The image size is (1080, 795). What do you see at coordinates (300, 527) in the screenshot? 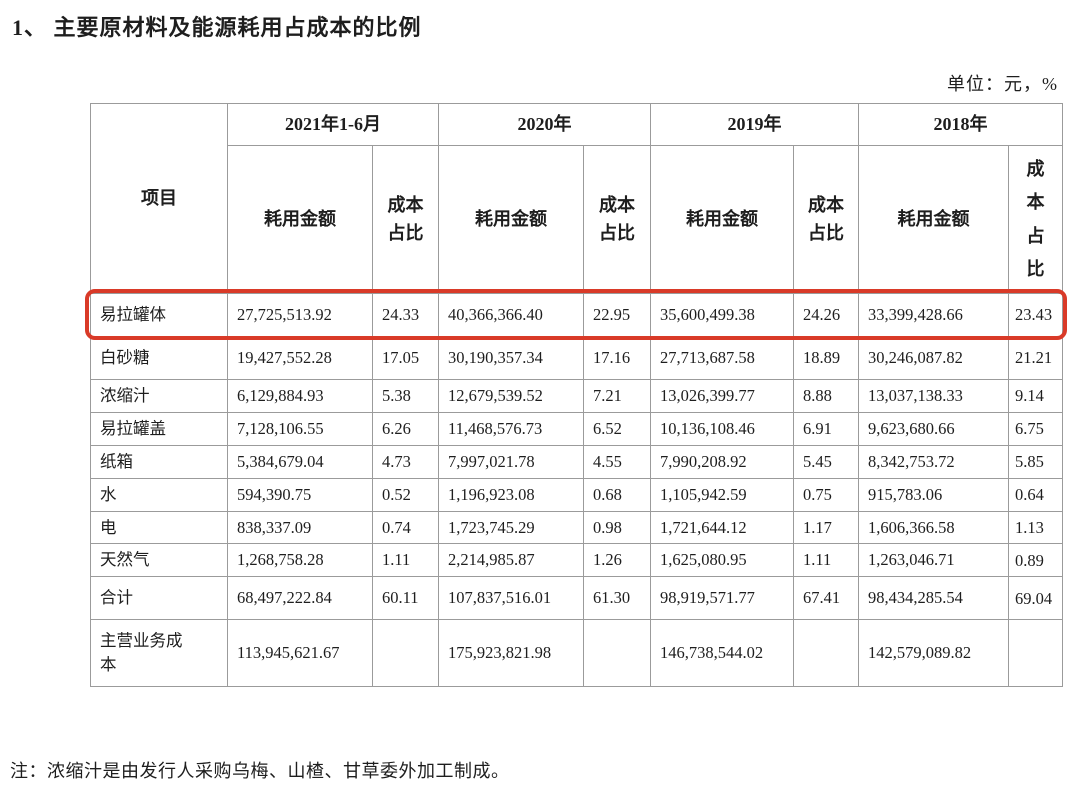
I see `cell-amount: 838,337.09` at bounding box center [300, 527].